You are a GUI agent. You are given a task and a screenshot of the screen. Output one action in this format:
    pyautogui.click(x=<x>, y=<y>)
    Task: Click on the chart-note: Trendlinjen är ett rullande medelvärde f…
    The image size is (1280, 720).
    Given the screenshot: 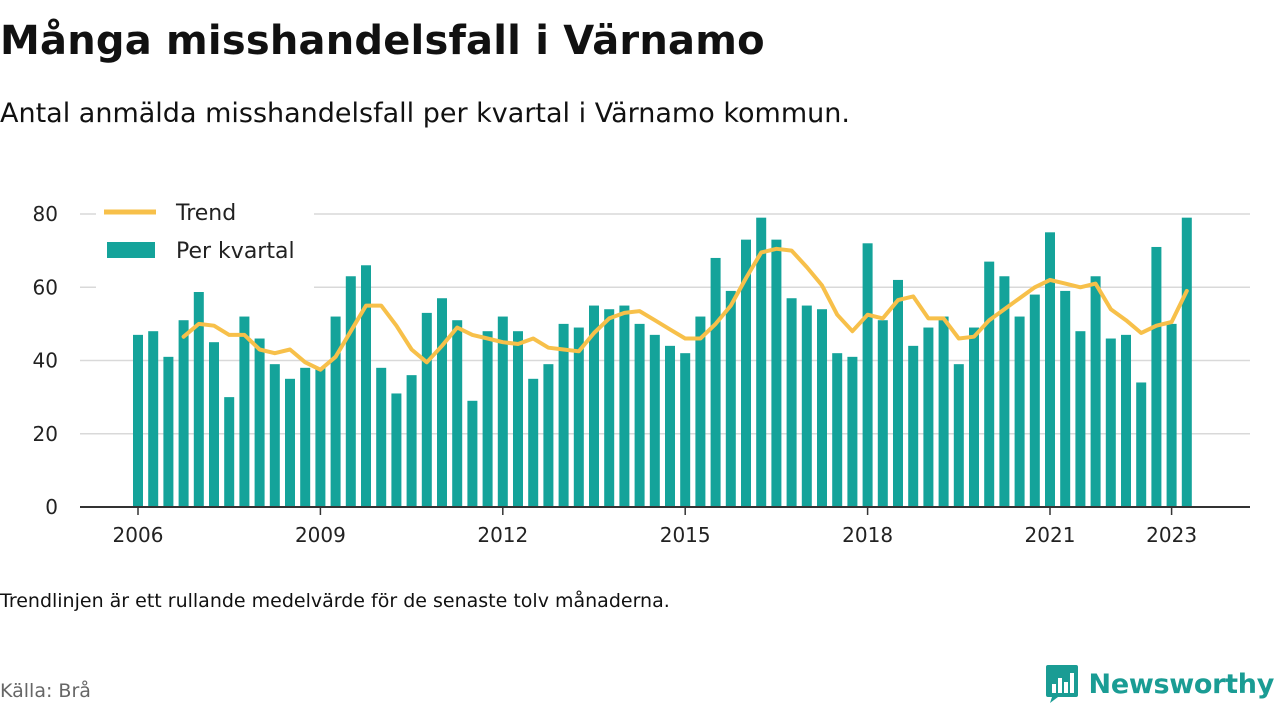 What is the action you would take?
    pyautogui.click(x=335, y=601)
    